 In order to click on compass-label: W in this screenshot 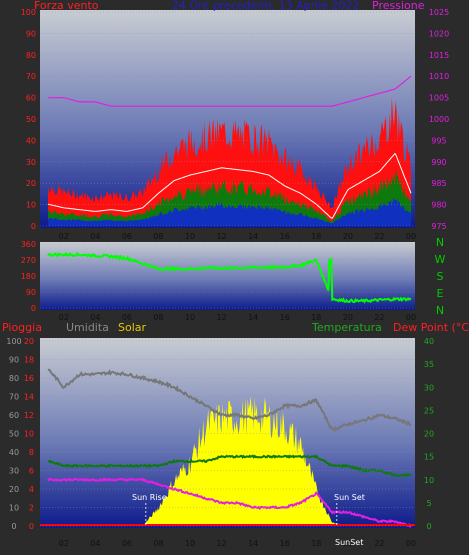, I will do `click(440, 259)`.